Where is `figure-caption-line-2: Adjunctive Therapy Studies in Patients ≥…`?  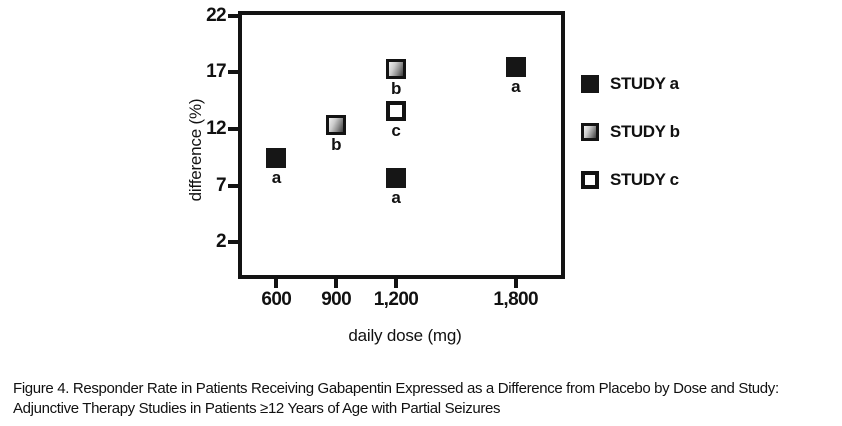 figure-caption-line-2: Adjunctive Therapy Studies in Patients ≥… is located at coordinates (257, 408).